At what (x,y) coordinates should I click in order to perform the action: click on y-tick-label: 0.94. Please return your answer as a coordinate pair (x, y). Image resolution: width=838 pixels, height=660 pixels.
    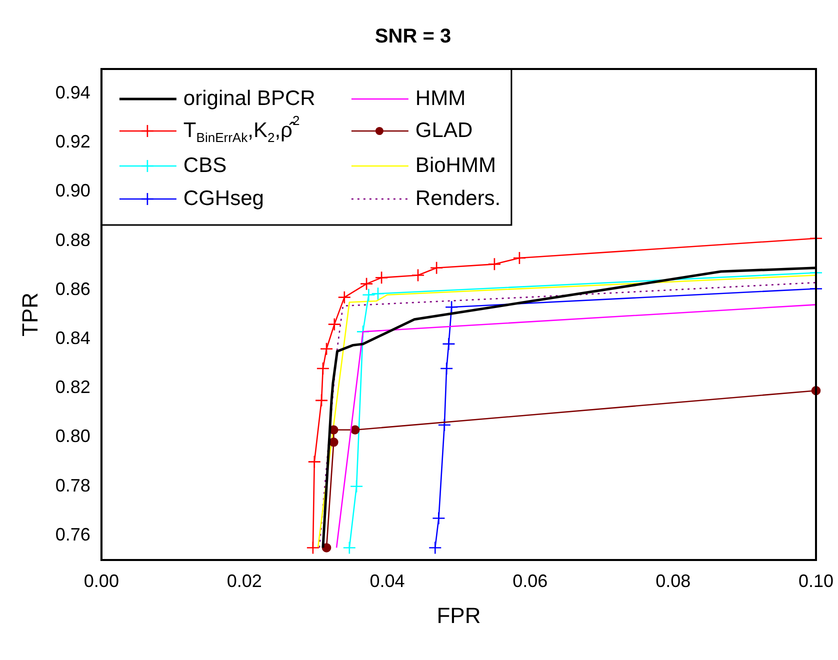
    Looking at the image, I should click on (72, 92).